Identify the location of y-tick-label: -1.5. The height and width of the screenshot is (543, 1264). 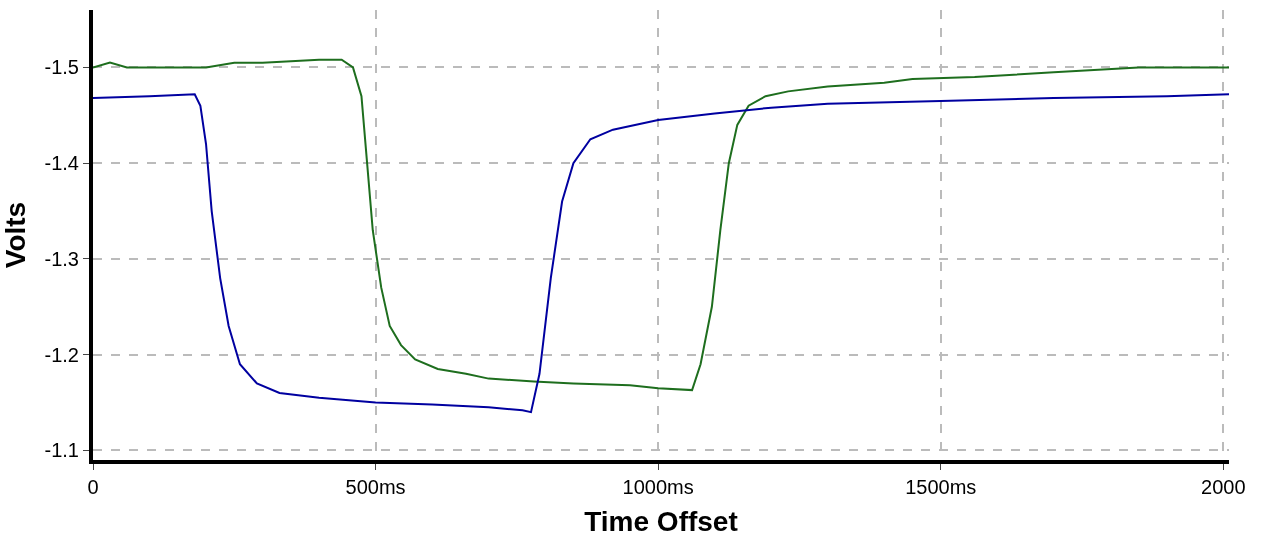
(61, 67).